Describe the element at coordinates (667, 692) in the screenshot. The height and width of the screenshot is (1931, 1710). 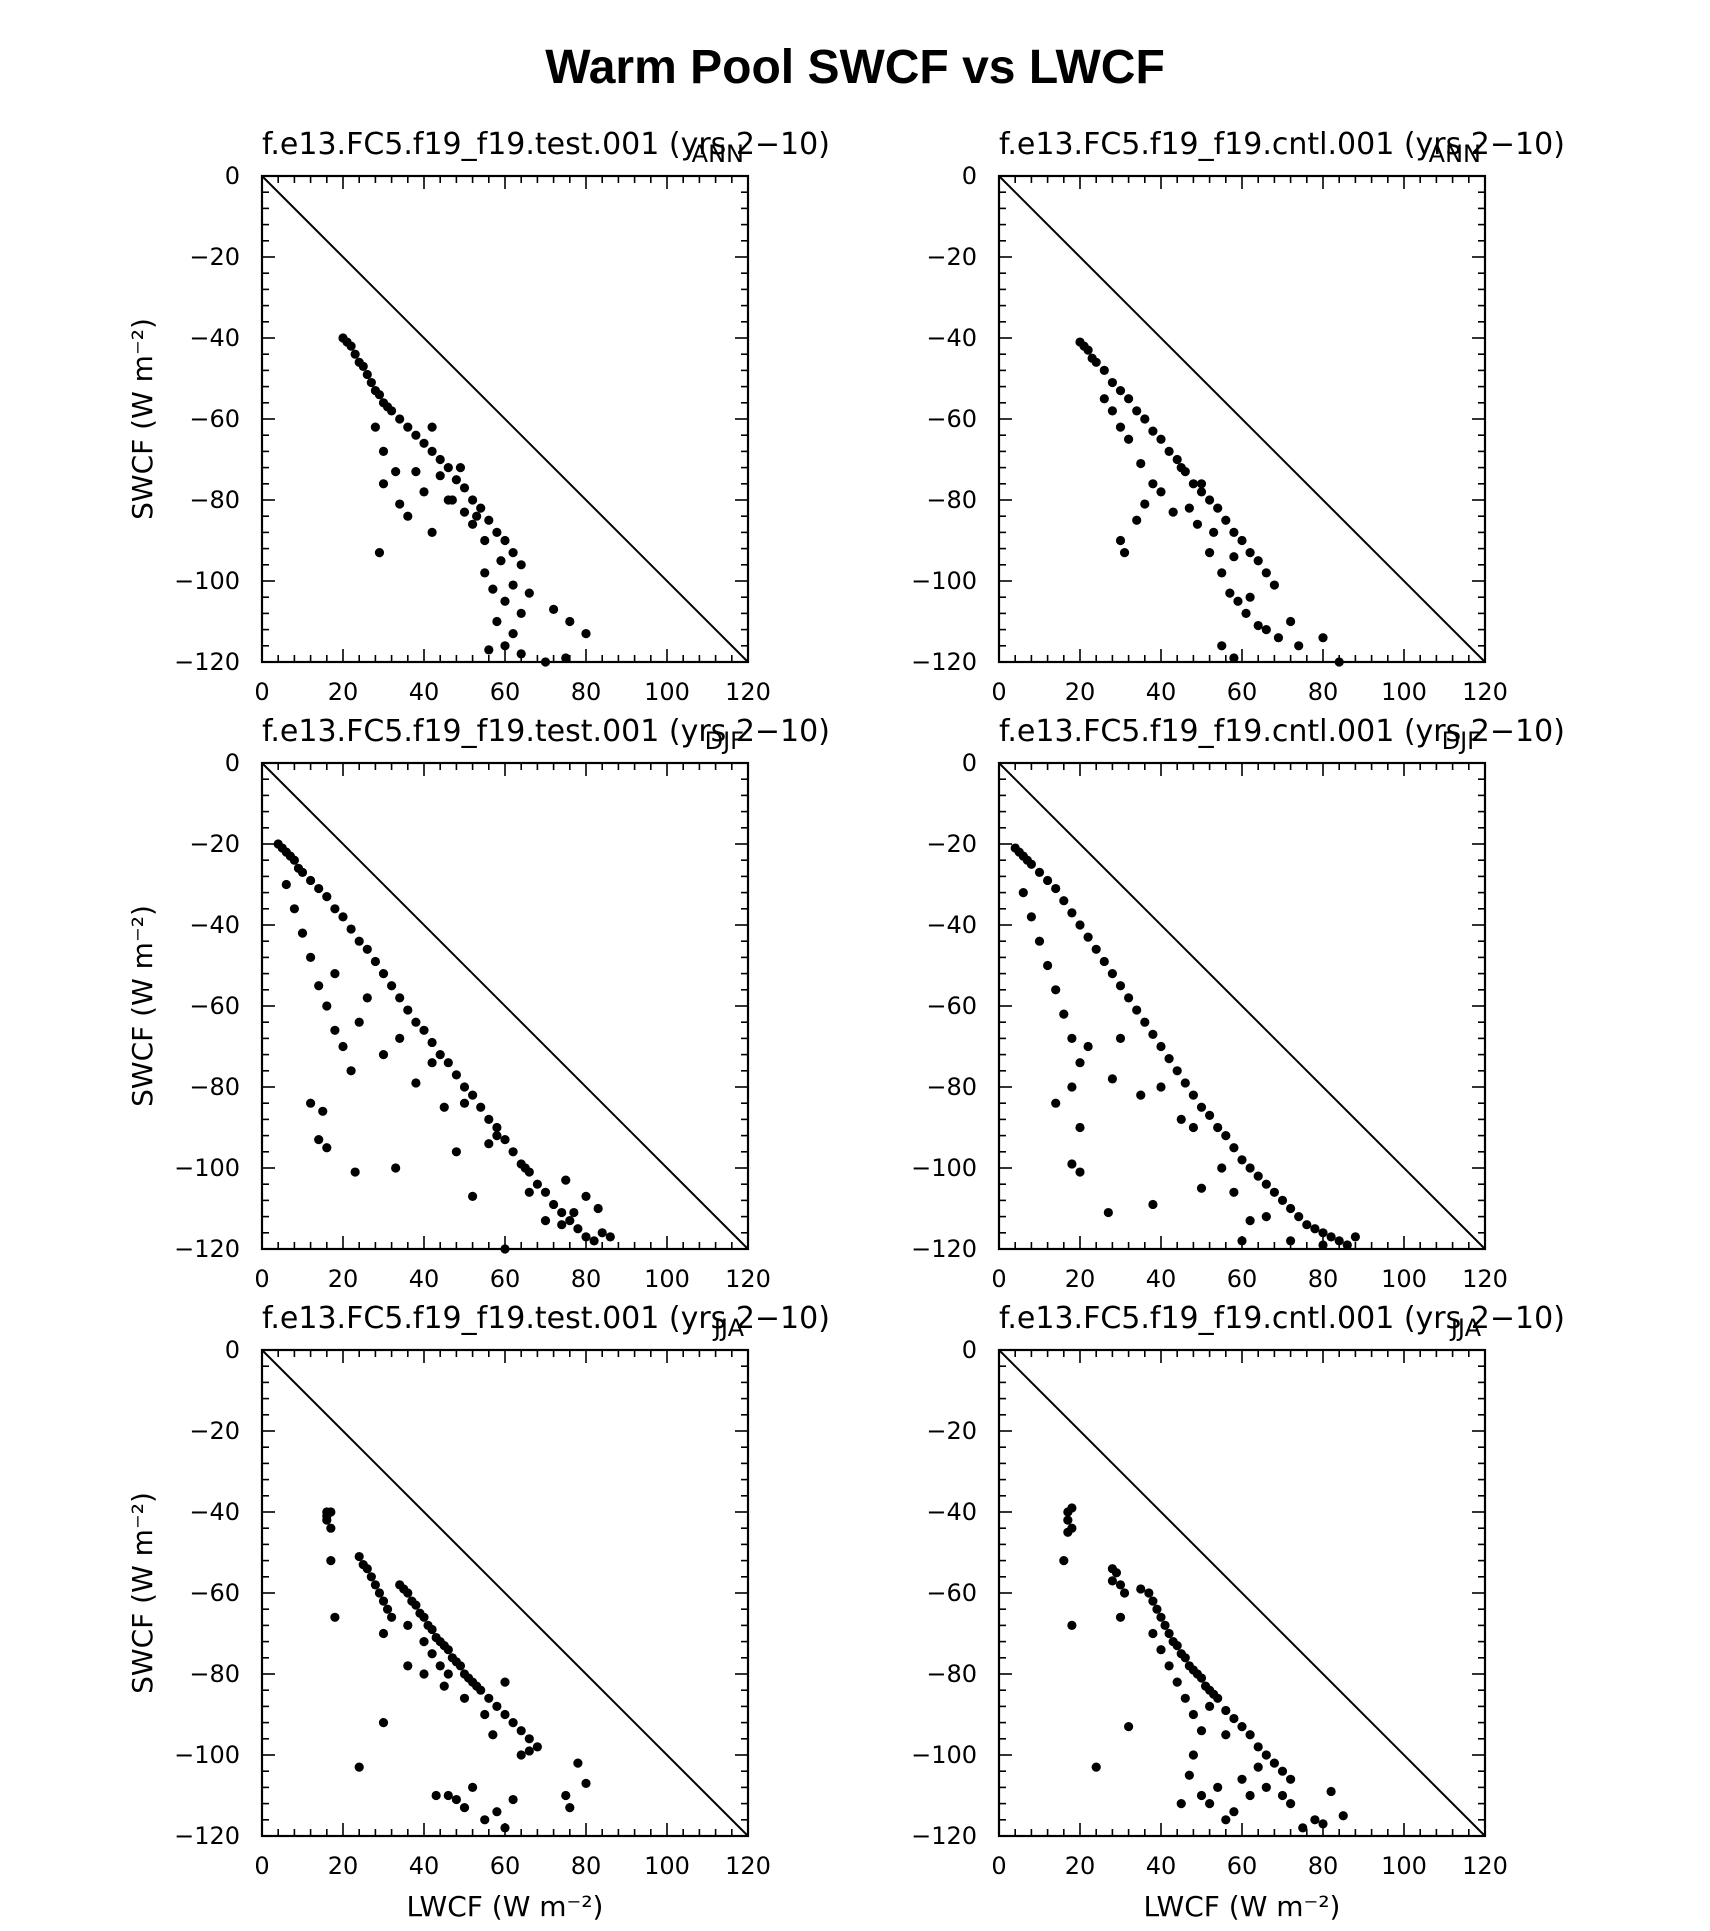
I see `x-tick-label: 100` at that location.